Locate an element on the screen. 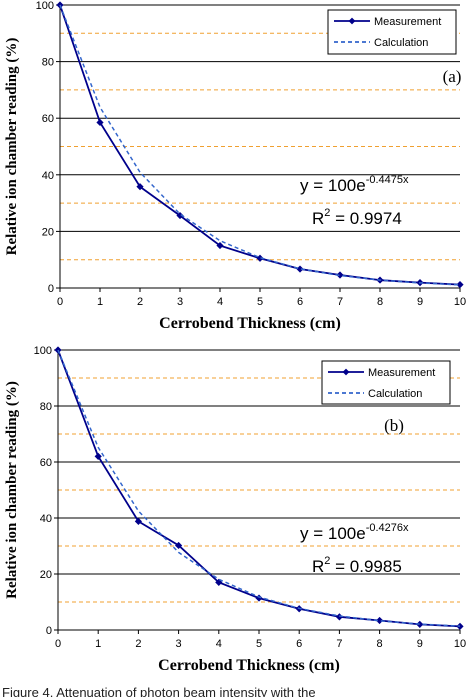 This screenshot has width=474, height=697. fit-equation: y = 100e-0.4276x is located at coordinates (354, 532).